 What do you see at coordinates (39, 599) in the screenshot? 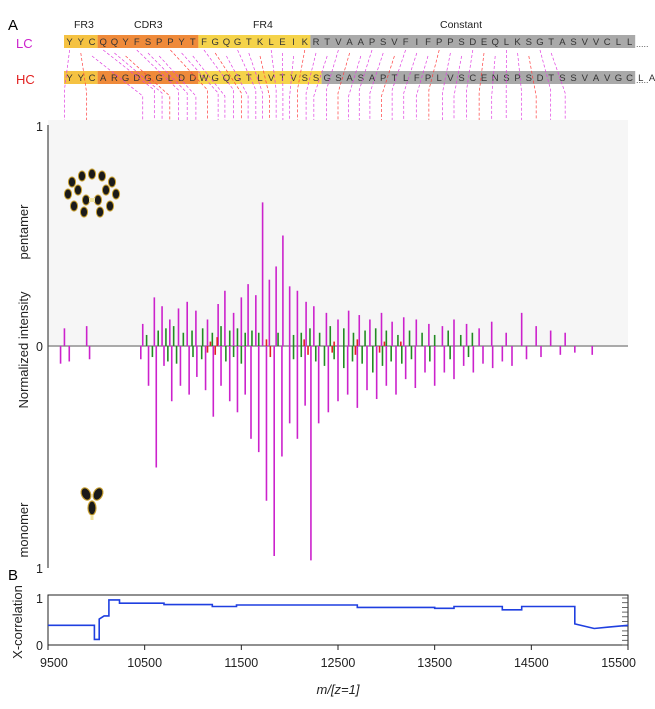
I see `xcorr-y-tick-1: 1` at bounding box center [39, 599].